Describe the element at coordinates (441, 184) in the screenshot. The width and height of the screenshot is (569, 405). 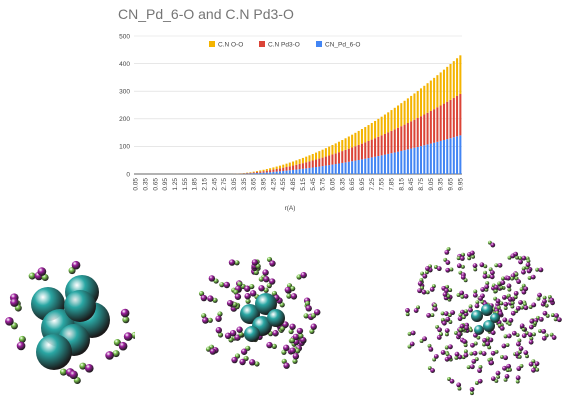
I see `x-tick-label: 9.35` at that location.